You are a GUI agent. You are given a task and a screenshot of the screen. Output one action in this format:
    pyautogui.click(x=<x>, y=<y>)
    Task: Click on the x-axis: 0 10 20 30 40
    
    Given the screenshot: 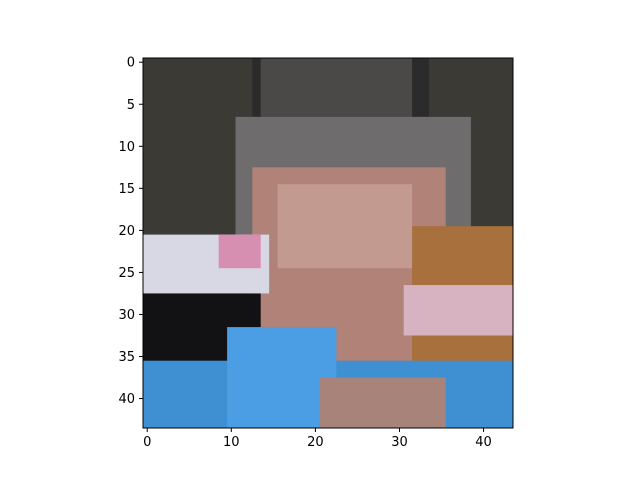 What is the action you would take?
    pyautogui.click(x=317, y=439)
    